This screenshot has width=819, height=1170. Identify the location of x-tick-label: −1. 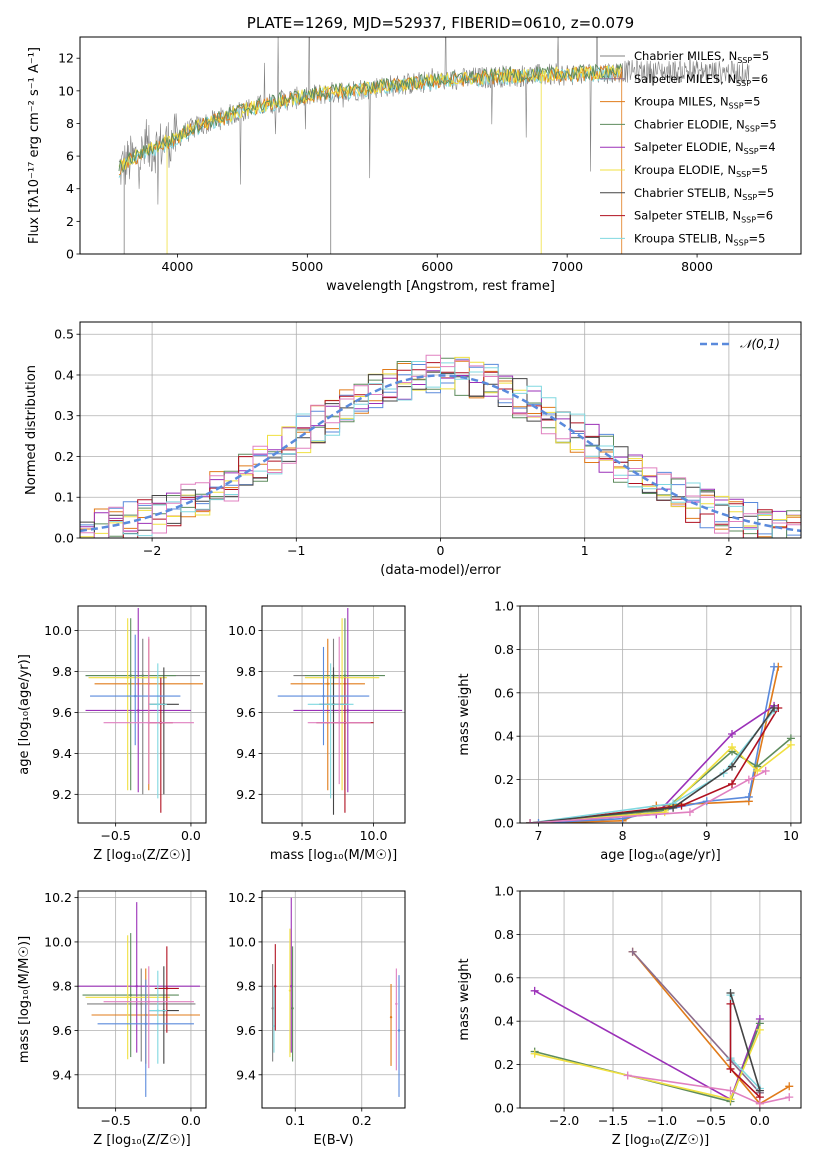
(296, 550).